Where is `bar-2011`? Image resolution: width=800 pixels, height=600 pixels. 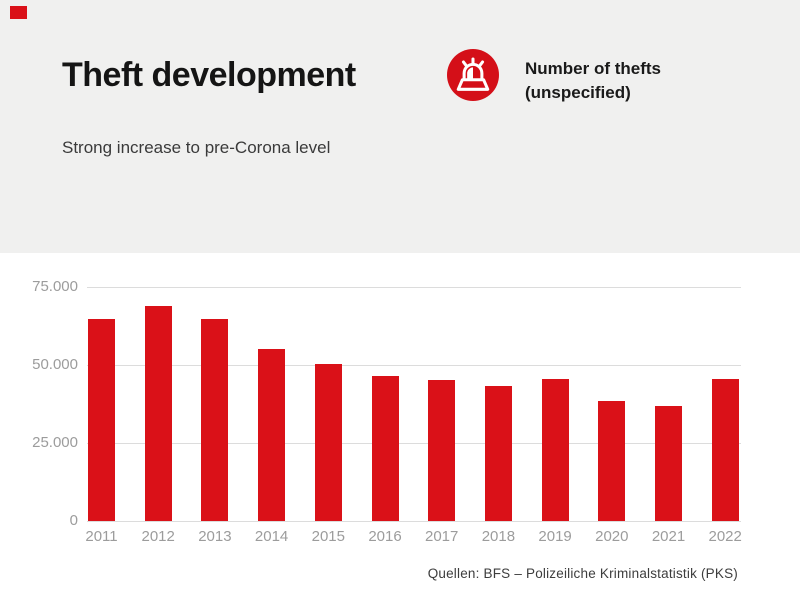 bar-2011 is located at coordinates (101, 420).